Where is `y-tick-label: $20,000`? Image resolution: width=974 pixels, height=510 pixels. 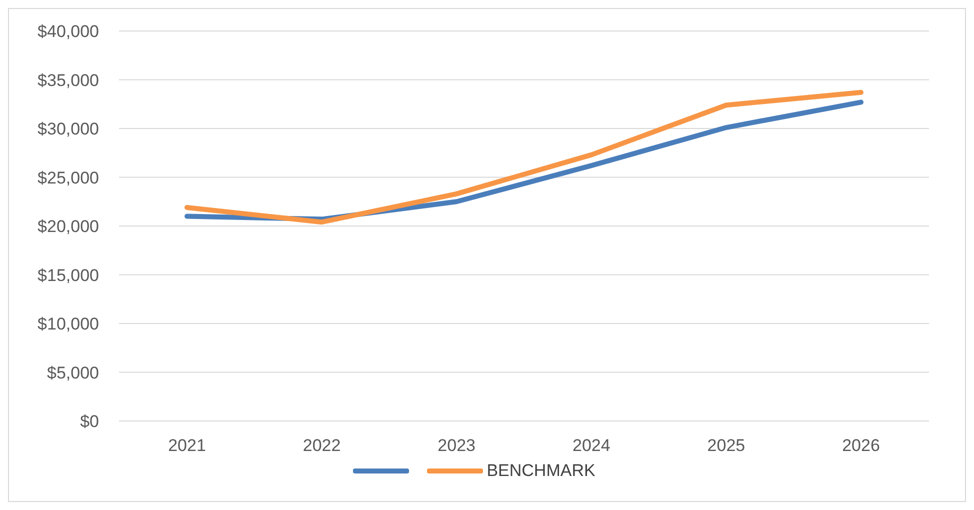
y-tick-label: $20,000 is located at coordinates (68, 226).